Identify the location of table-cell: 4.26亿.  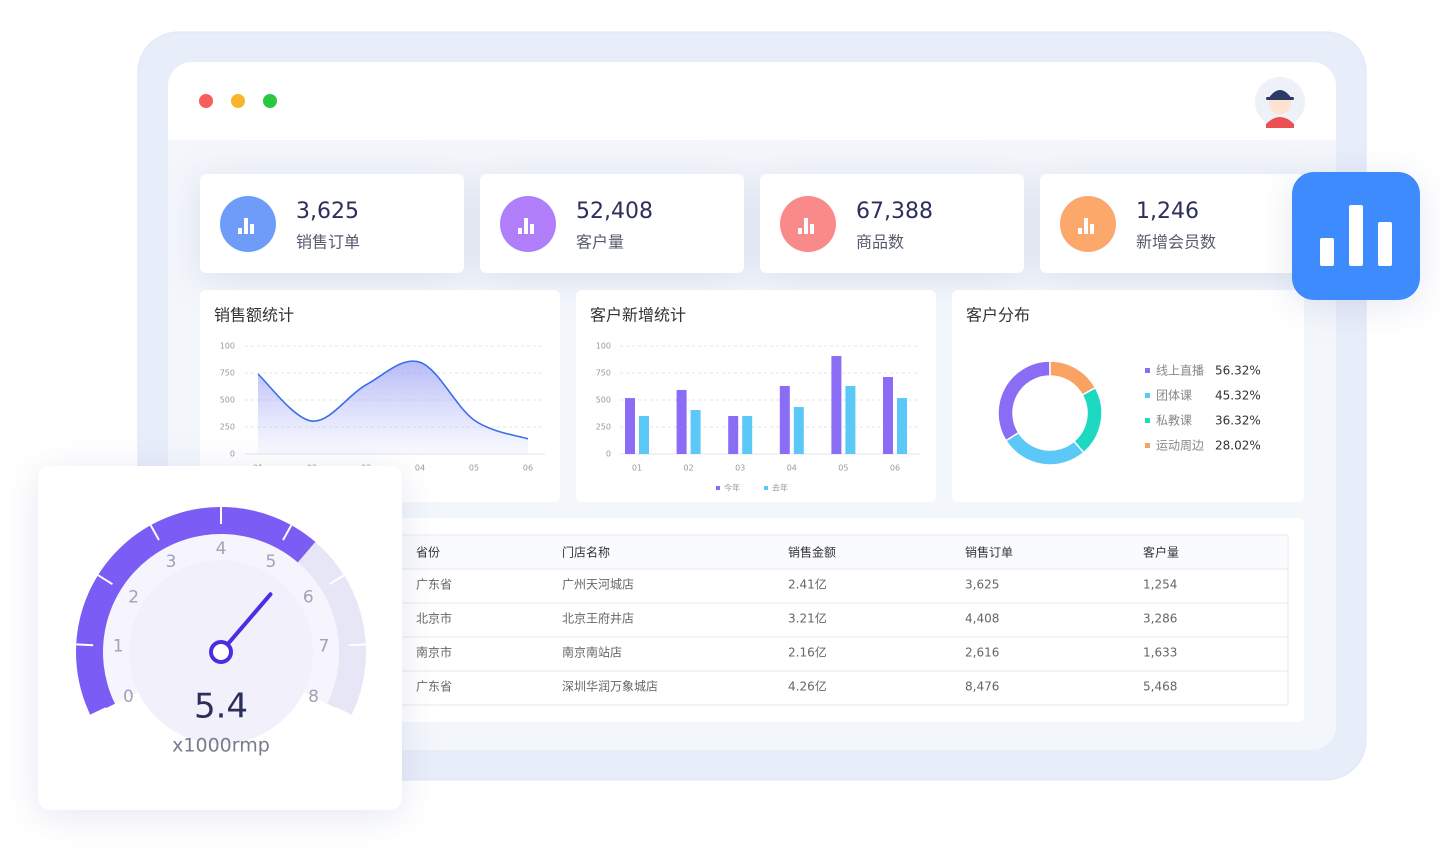
(807, 686).